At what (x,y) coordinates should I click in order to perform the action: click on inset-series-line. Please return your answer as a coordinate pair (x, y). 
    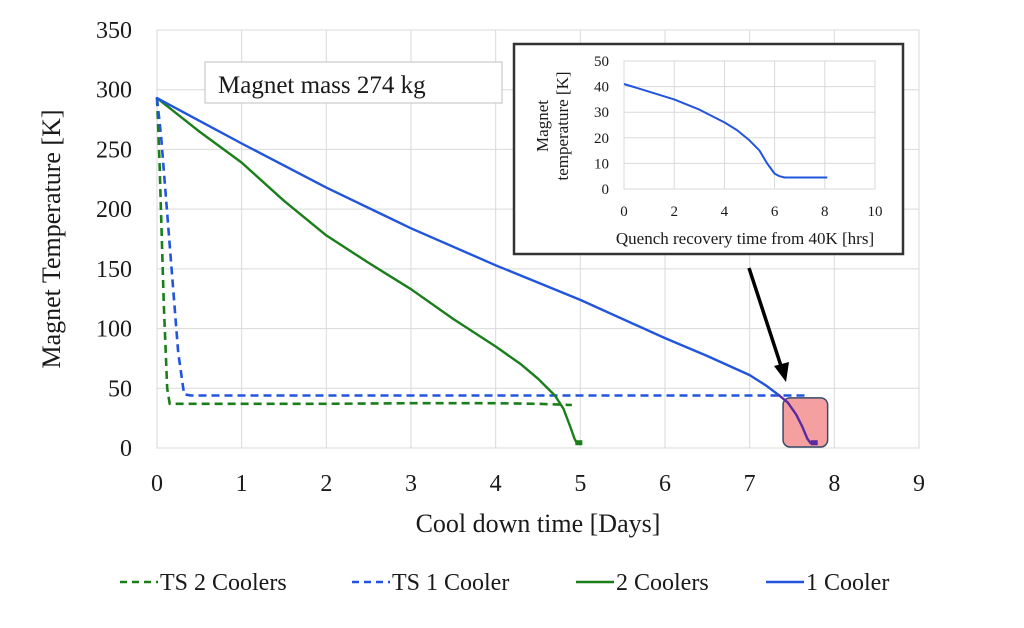
    Looking at the image, I should click on (725, 131).